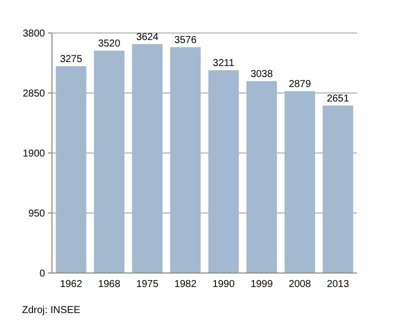  What do you see at coordinates (185, 284) in the screenshot?
I see `x-tick-label: 1982` at bounding box center [185, 284].